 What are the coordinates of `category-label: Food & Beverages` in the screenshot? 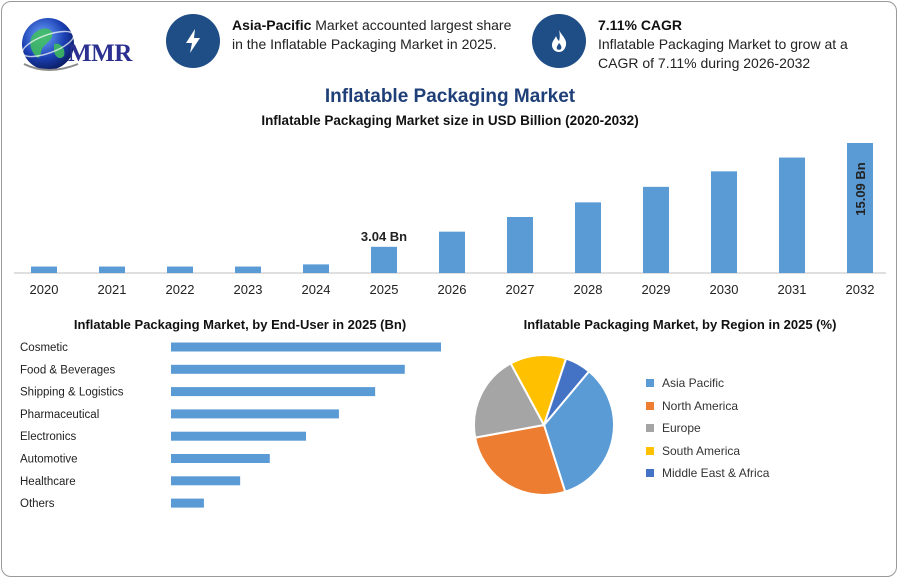 It's located at (68, 370).